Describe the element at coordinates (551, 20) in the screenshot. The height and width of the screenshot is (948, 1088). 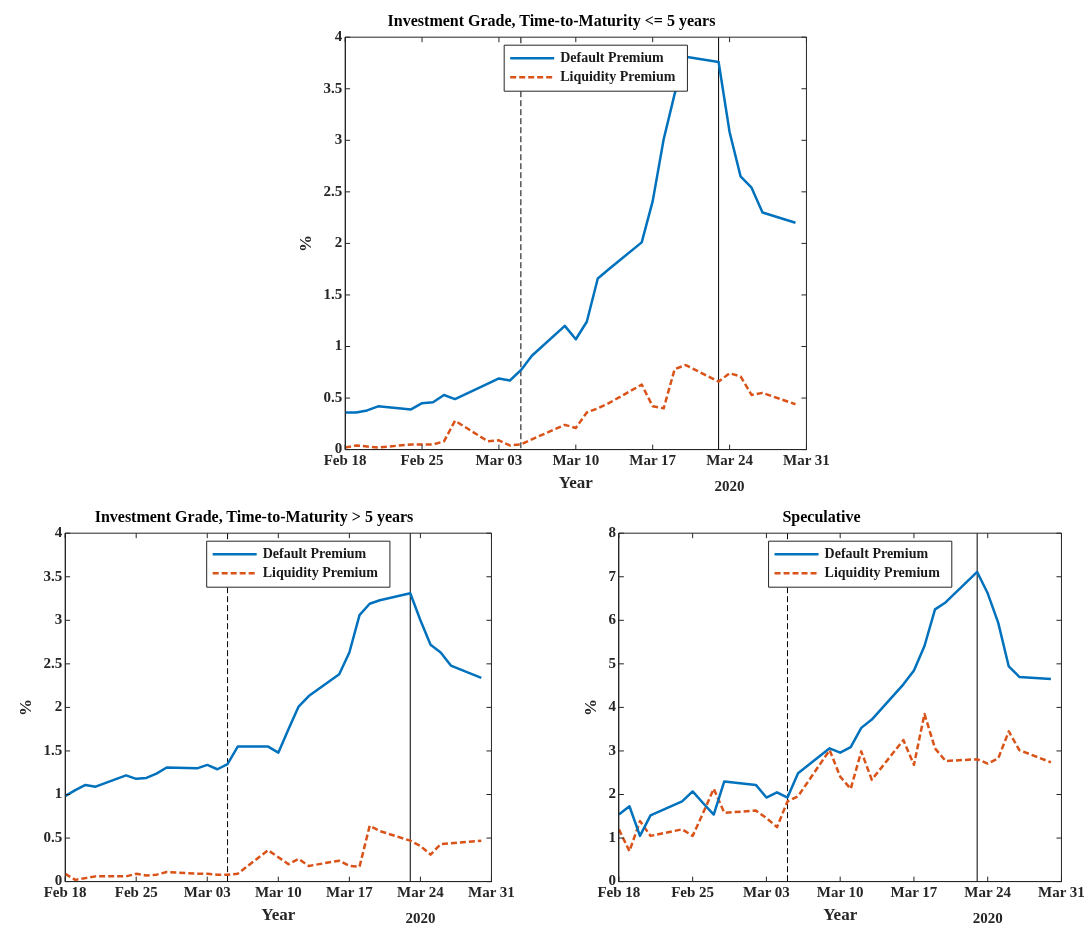
I see `chart-title: Investment Grade, Time-to-Maturity <= 5 years` at that location.